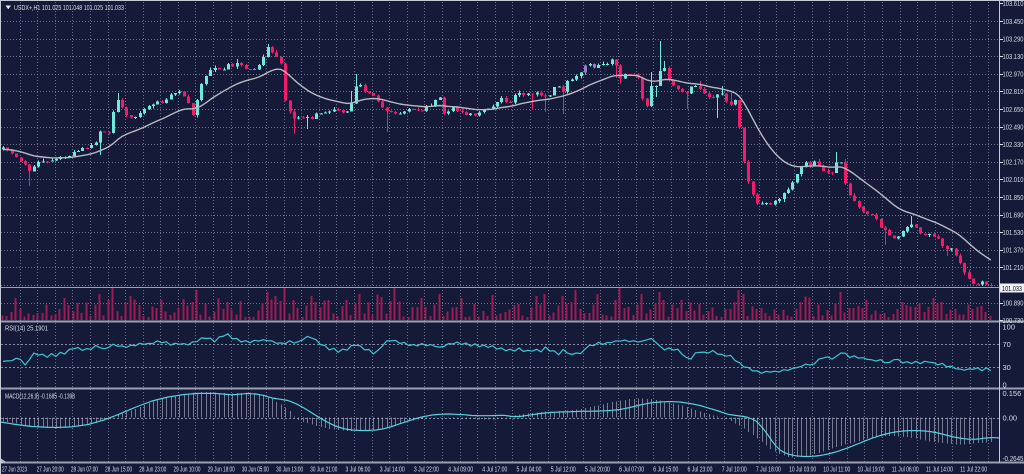 The image size is (1024, 474). I want to click on svg-text: 30, so click(1007, 367).